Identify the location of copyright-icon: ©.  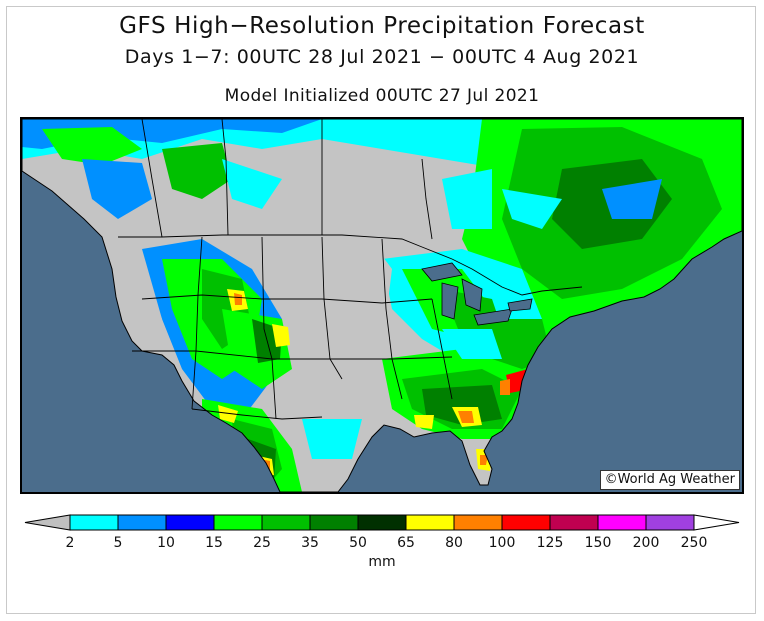
(611, 479).